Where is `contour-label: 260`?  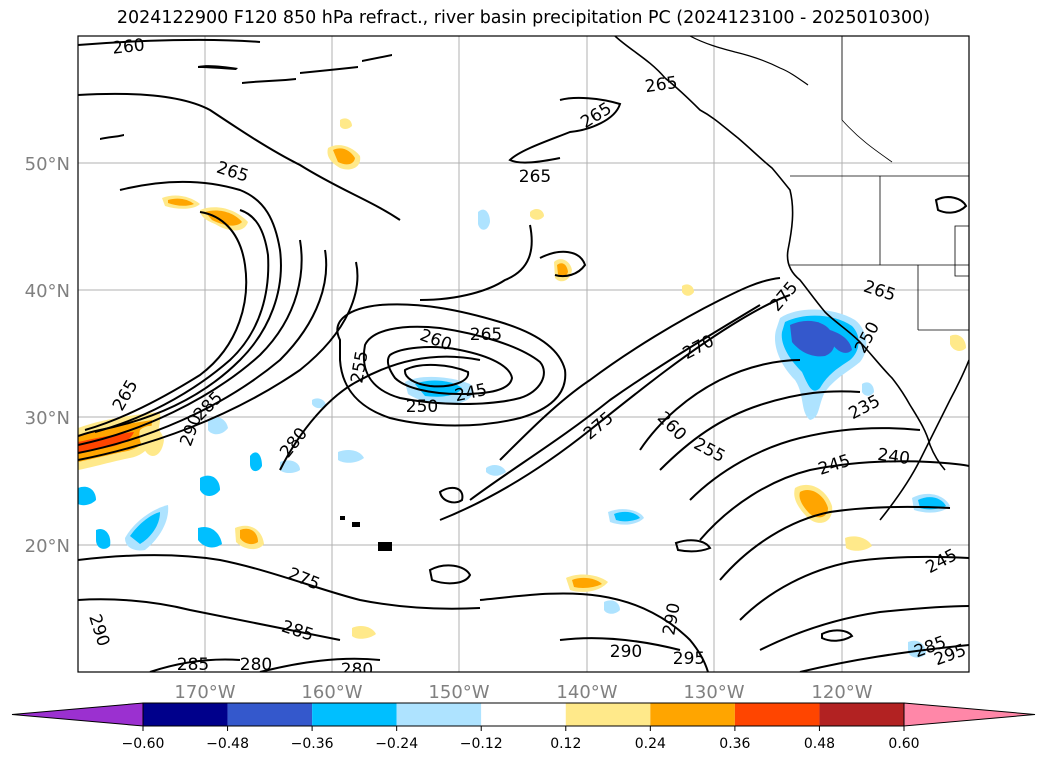 contour-label: 260 is located at coordinates (128, 46).